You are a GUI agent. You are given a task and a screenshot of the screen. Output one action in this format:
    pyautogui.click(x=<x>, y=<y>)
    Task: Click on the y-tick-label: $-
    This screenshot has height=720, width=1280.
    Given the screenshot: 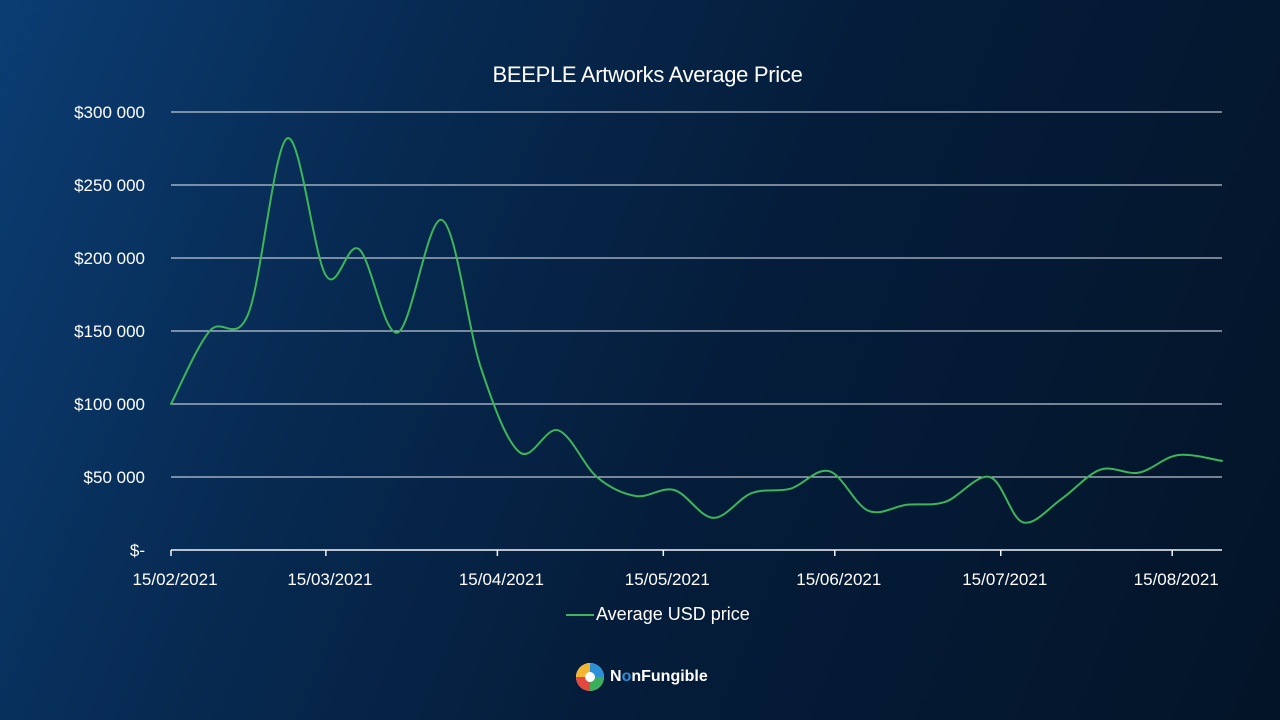 What is the action you would take?
    pyautogui.click(x=137, y=550)
    